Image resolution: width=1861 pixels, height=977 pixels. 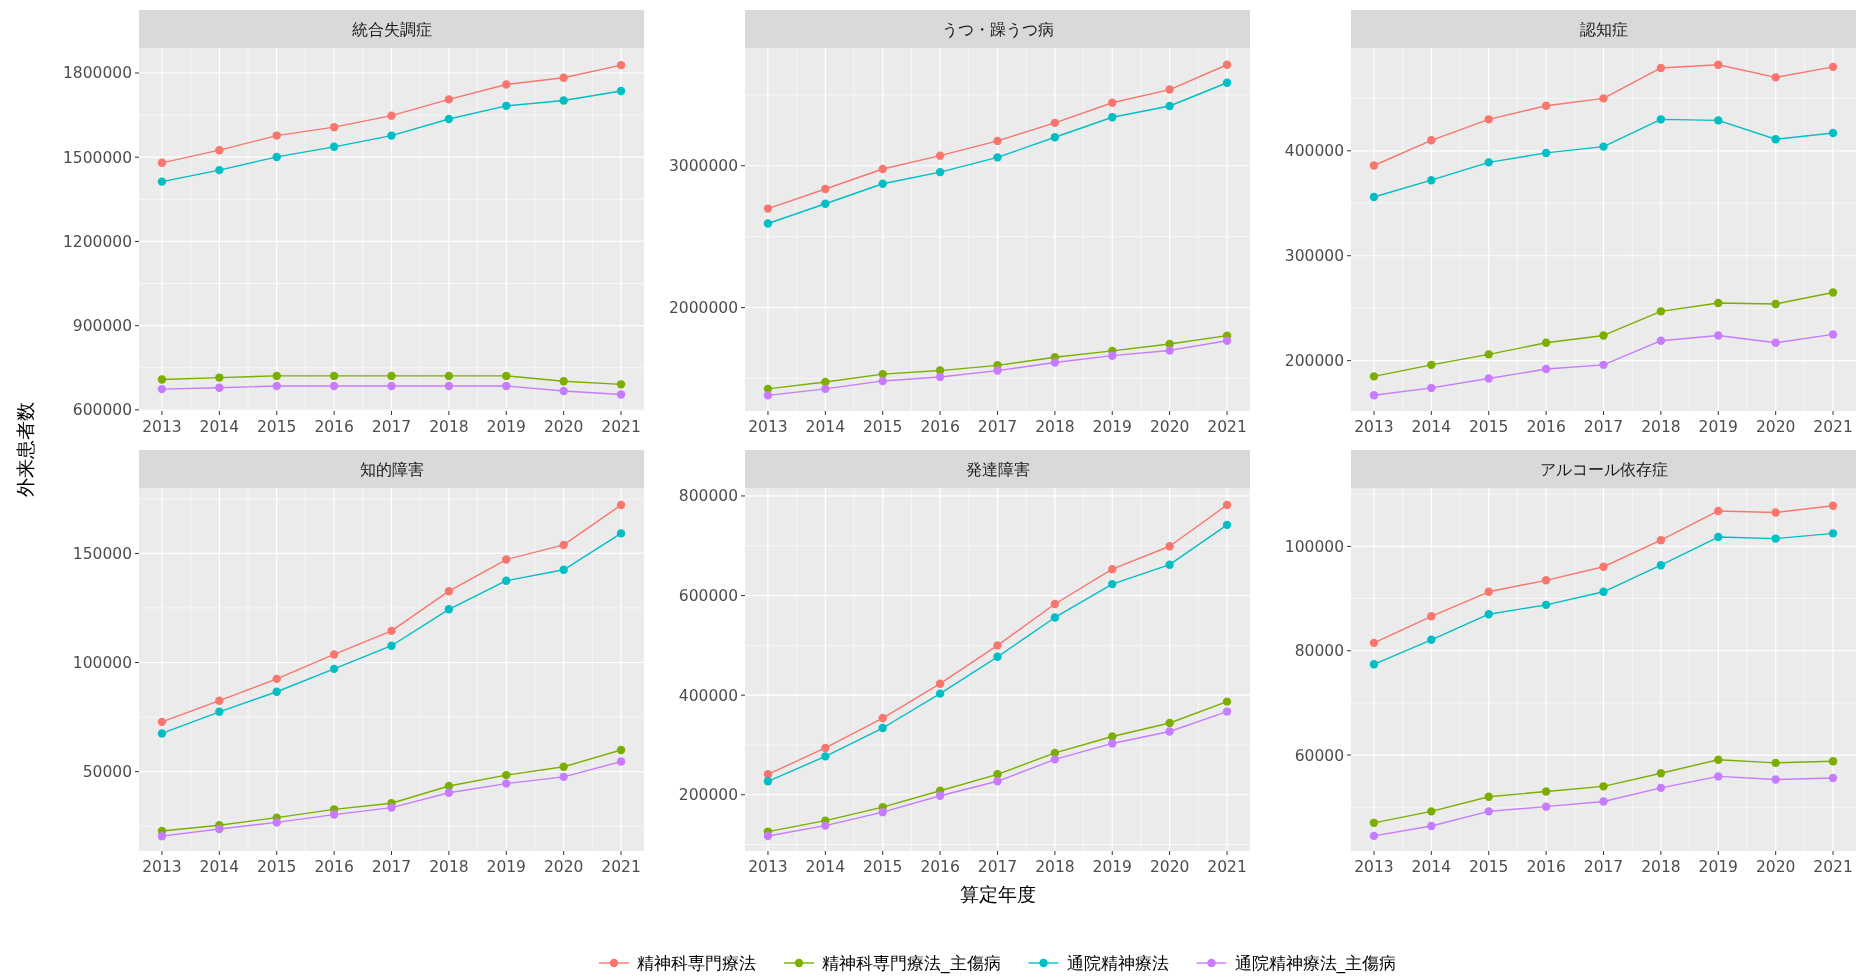 What do you see at coordinates (97, 73) in the screenshot?
I see `y-tick-label: 1800000` at bounding box center [97, 73].